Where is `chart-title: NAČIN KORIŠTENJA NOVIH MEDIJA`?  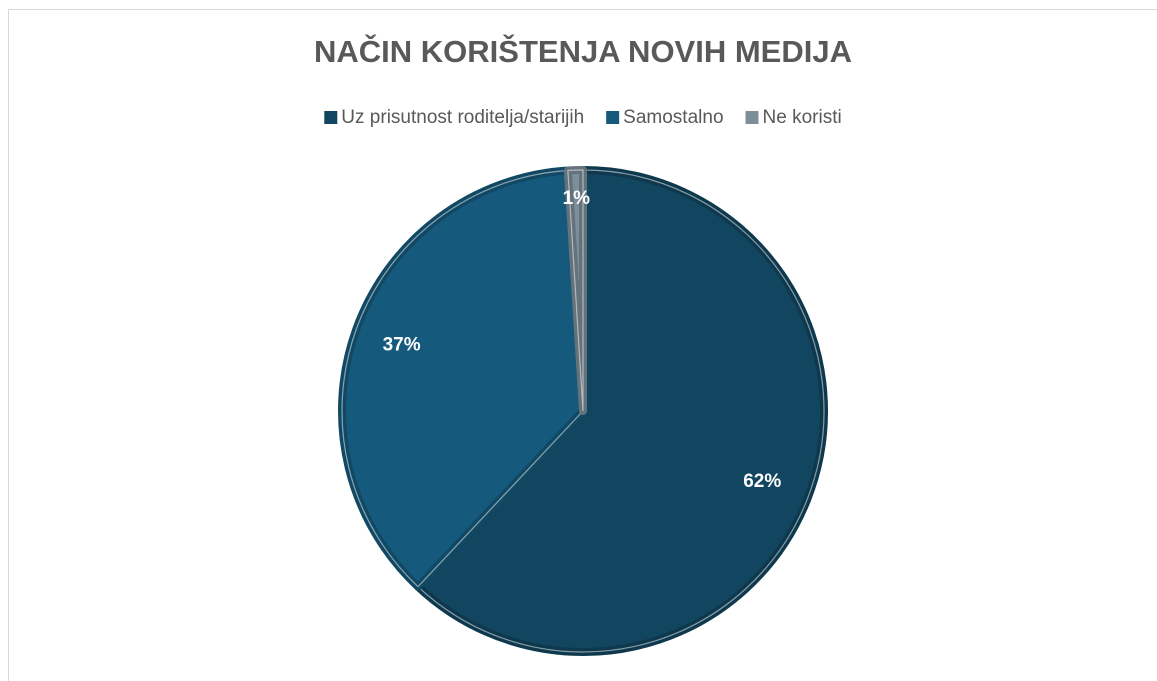
chart-title: NAČIN KORIŠTENJA NOVIH MEDIJA is located at coordinates (583, 51).